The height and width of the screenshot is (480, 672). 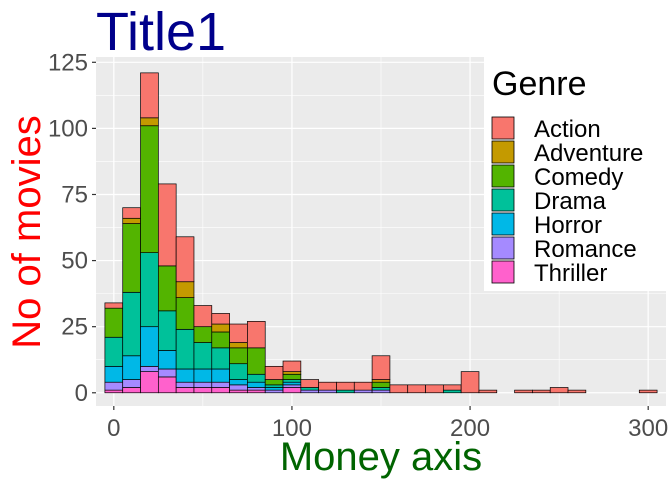 What do you see at coordinates (74, 327) in the screenshot?
I see `y-tick-label: 25` at bounding box center [74, 327].